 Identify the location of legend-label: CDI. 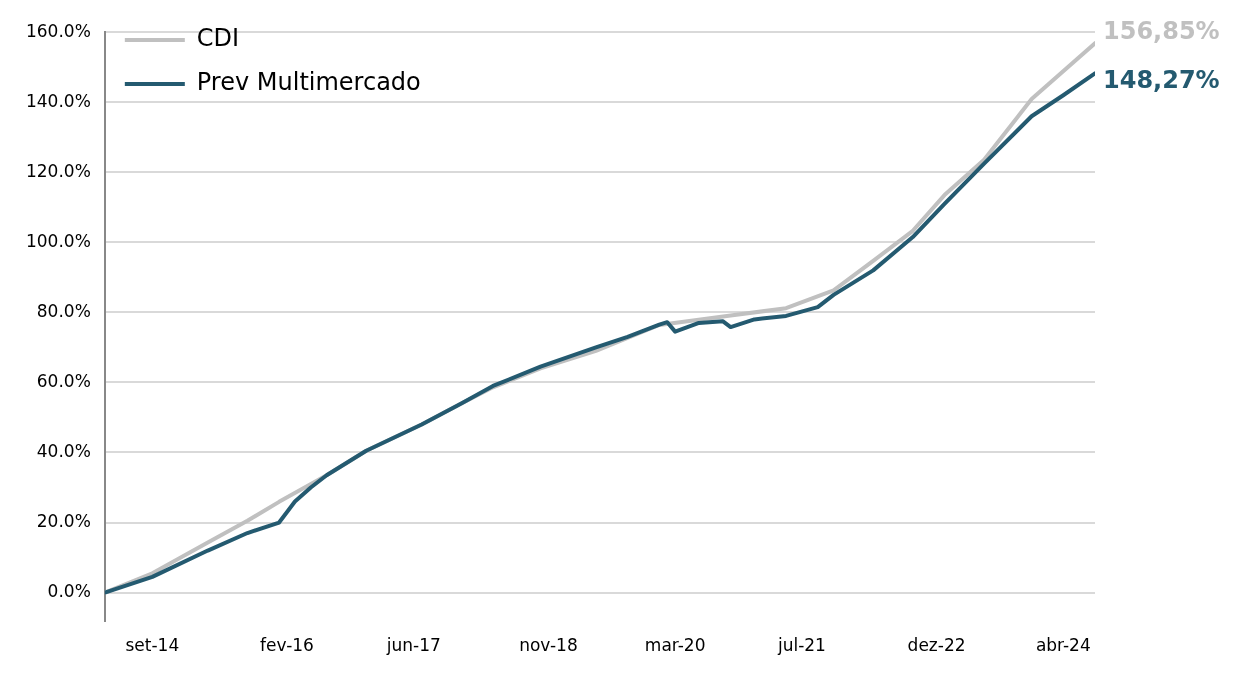
(218, 38).